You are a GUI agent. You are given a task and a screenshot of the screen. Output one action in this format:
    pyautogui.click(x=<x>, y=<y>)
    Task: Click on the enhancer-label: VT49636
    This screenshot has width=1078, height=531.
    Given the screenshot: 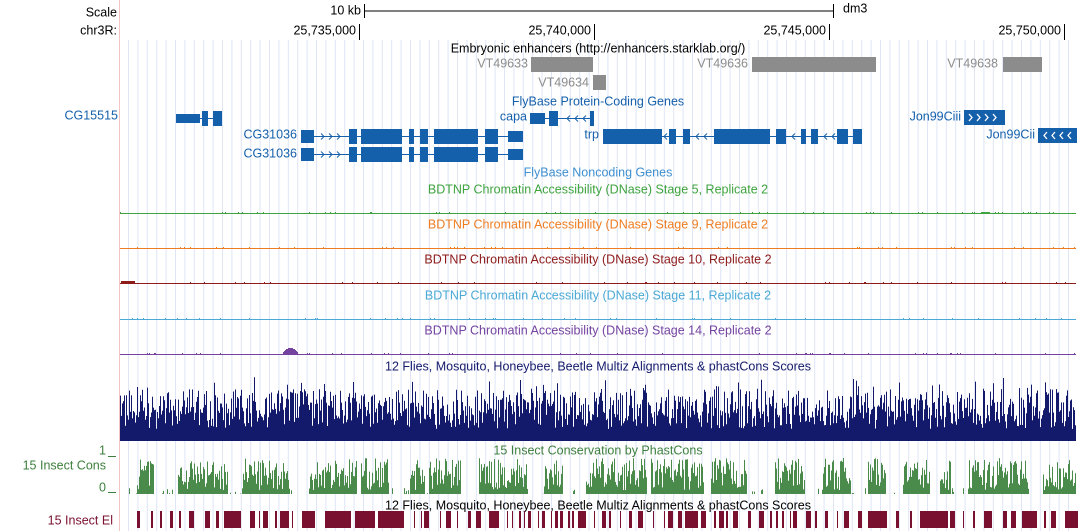 What is the action you would take?
    pyautogui.click(x=722, y=63)
    